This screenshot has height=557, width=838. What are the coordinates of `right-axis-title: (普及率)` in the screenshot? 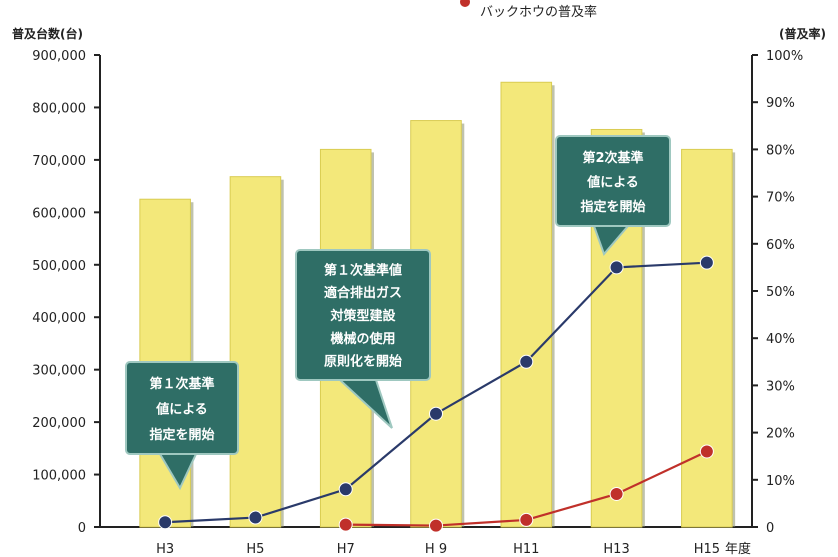 It's located at (802, 33).